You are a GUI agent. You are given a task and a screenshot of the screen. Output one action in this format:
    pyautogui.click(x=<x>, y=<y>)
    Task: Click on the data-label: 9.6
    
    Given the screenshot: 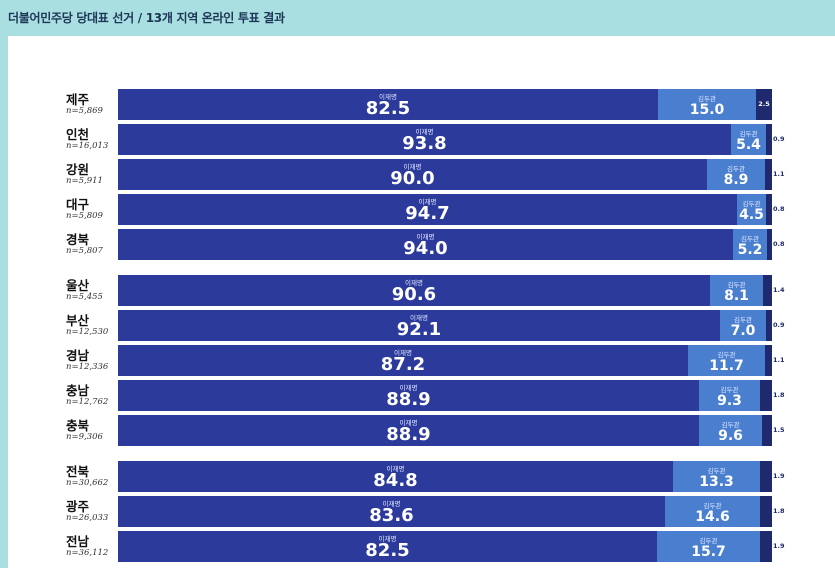 What is the action you would take?
    pyautogui.click(x=730, y=436)
    